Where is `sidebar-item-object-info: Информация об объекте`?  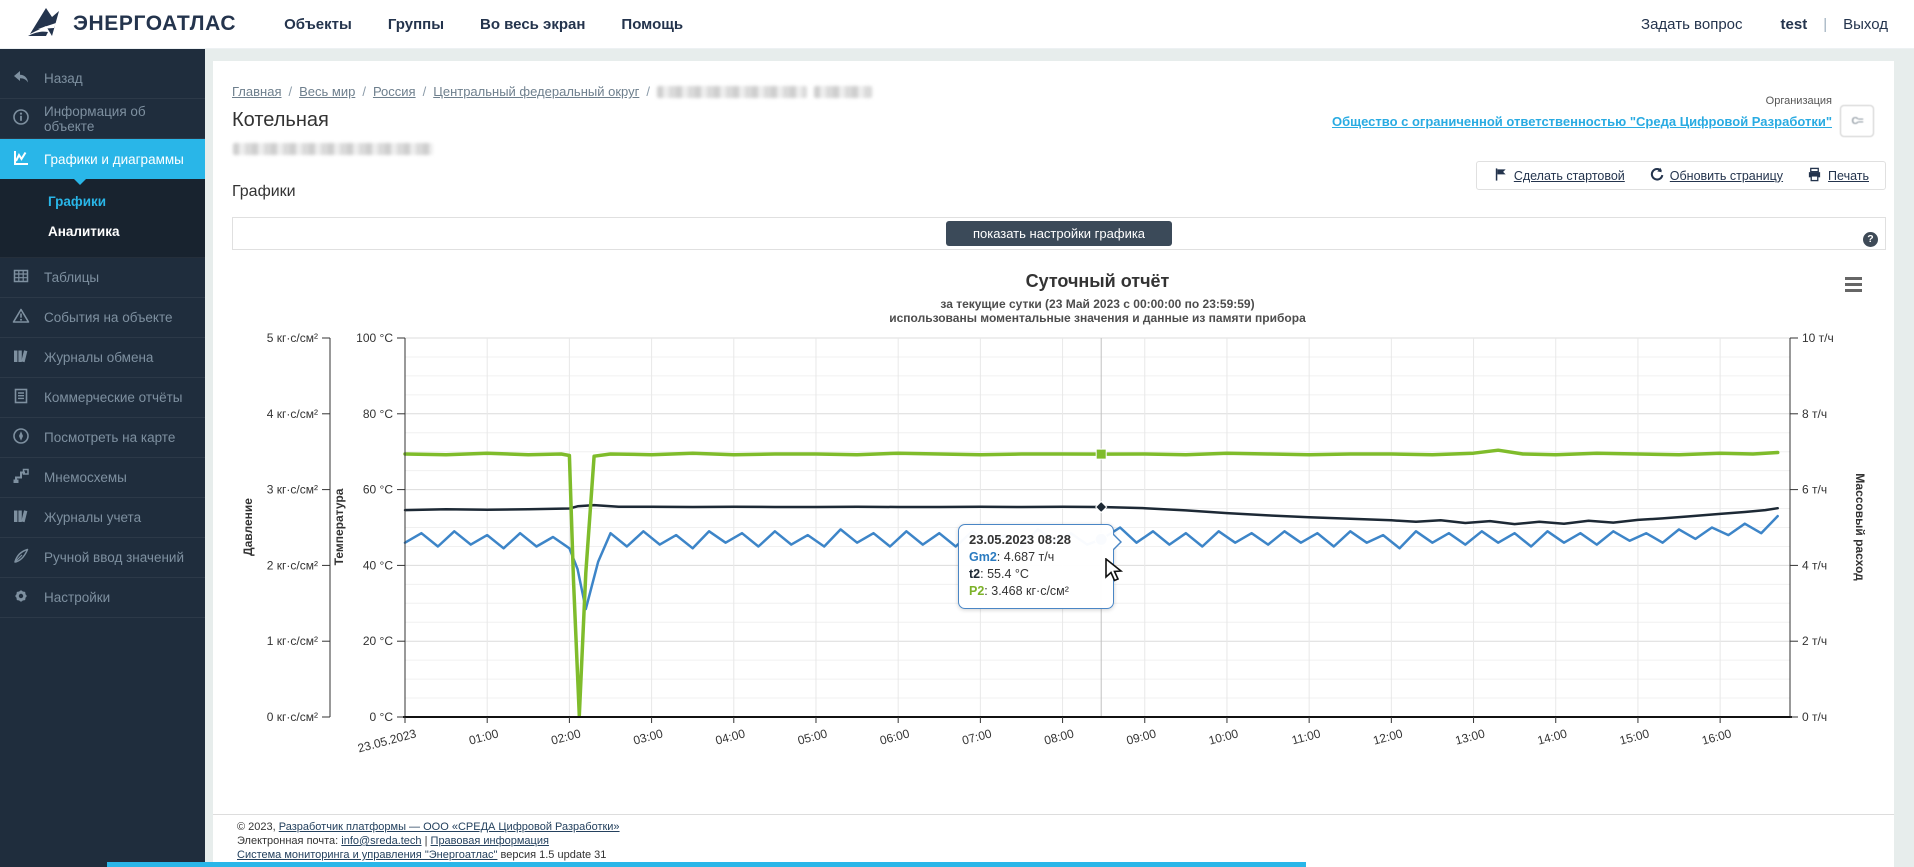 sidebar-item-object-info: Информация об объекте is located at coordinates (102, 119).